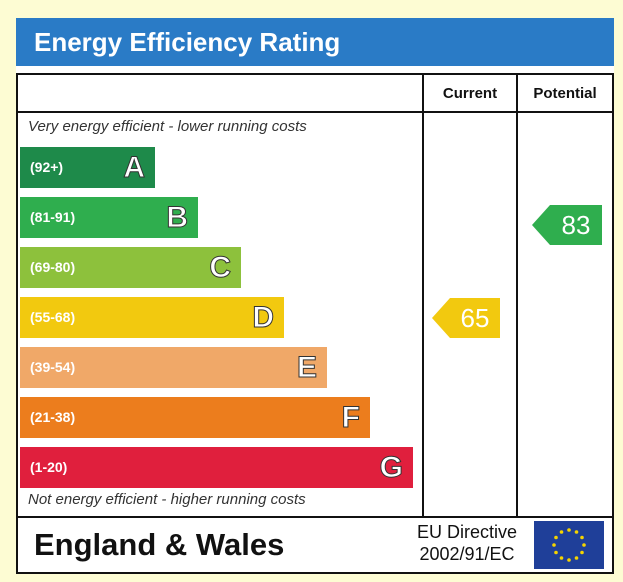 The height and width of the screenshot is (582, 623). I want to click on rating-band-a: (92+) A, so click(87, 167).